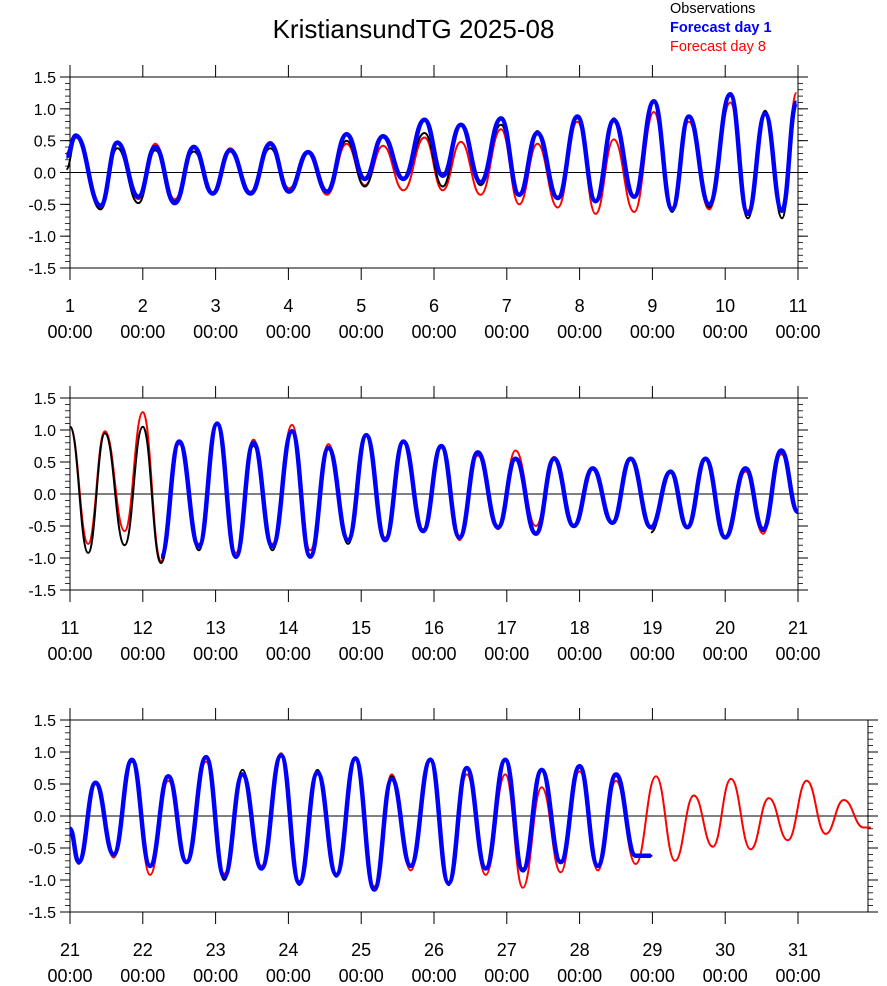 The height and width of the screenshot is (986, 887). What do you see at coordinates (413, 29) in the screenshot?
I see `chart-title: KristiansundTG 2025-08` at bounding box center [413, 29].